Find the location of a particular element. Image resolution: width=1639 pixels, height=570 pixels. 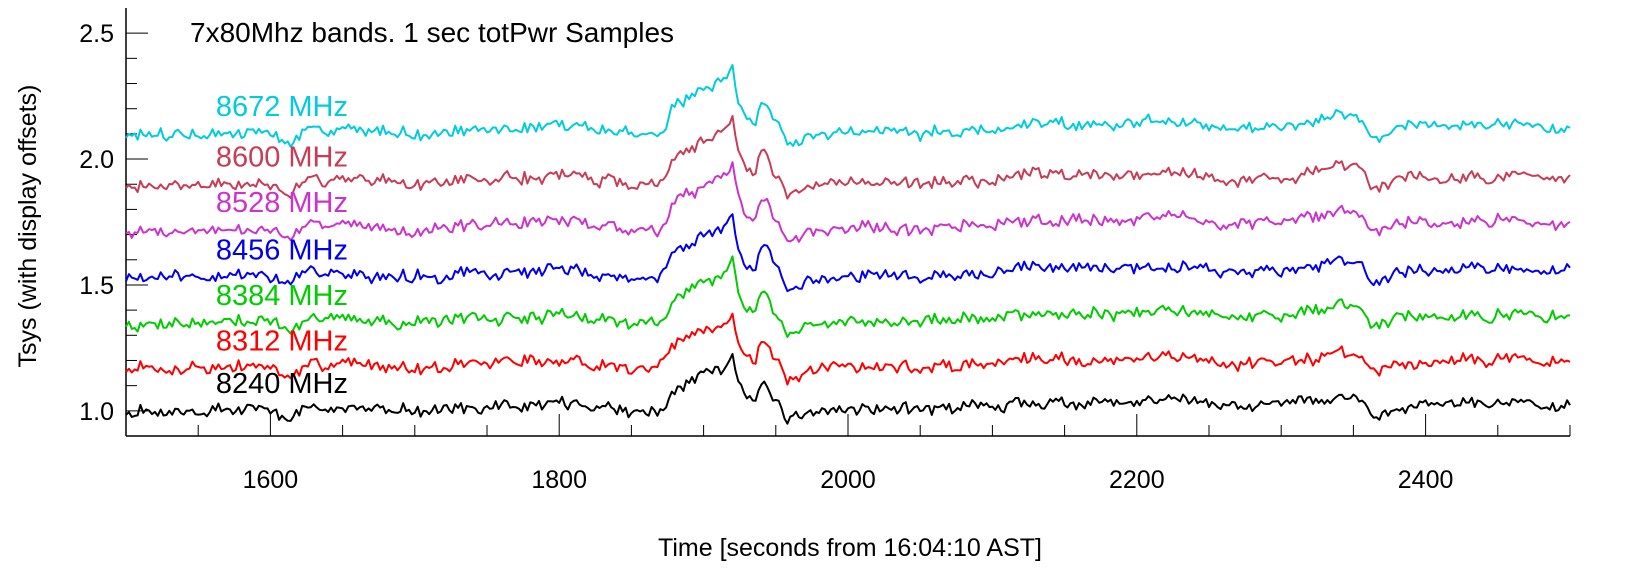

chart-title: 7x80Mhz bands. 1 sec totPwr Samples is located at coordinates (432, 32).